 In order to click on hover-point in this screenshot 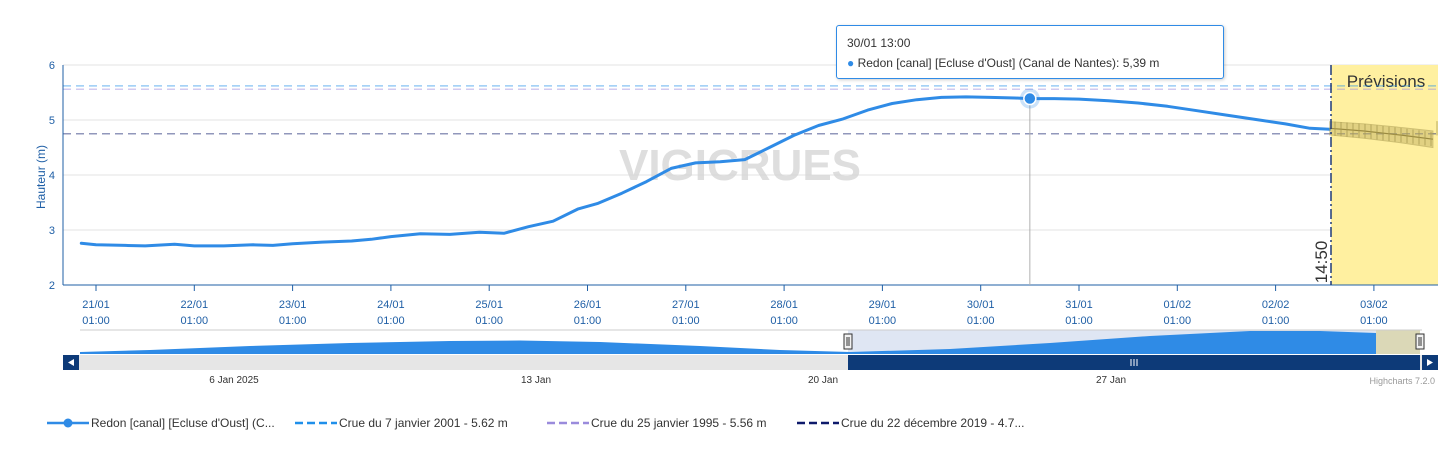, I will do `click(1030, 98)`.